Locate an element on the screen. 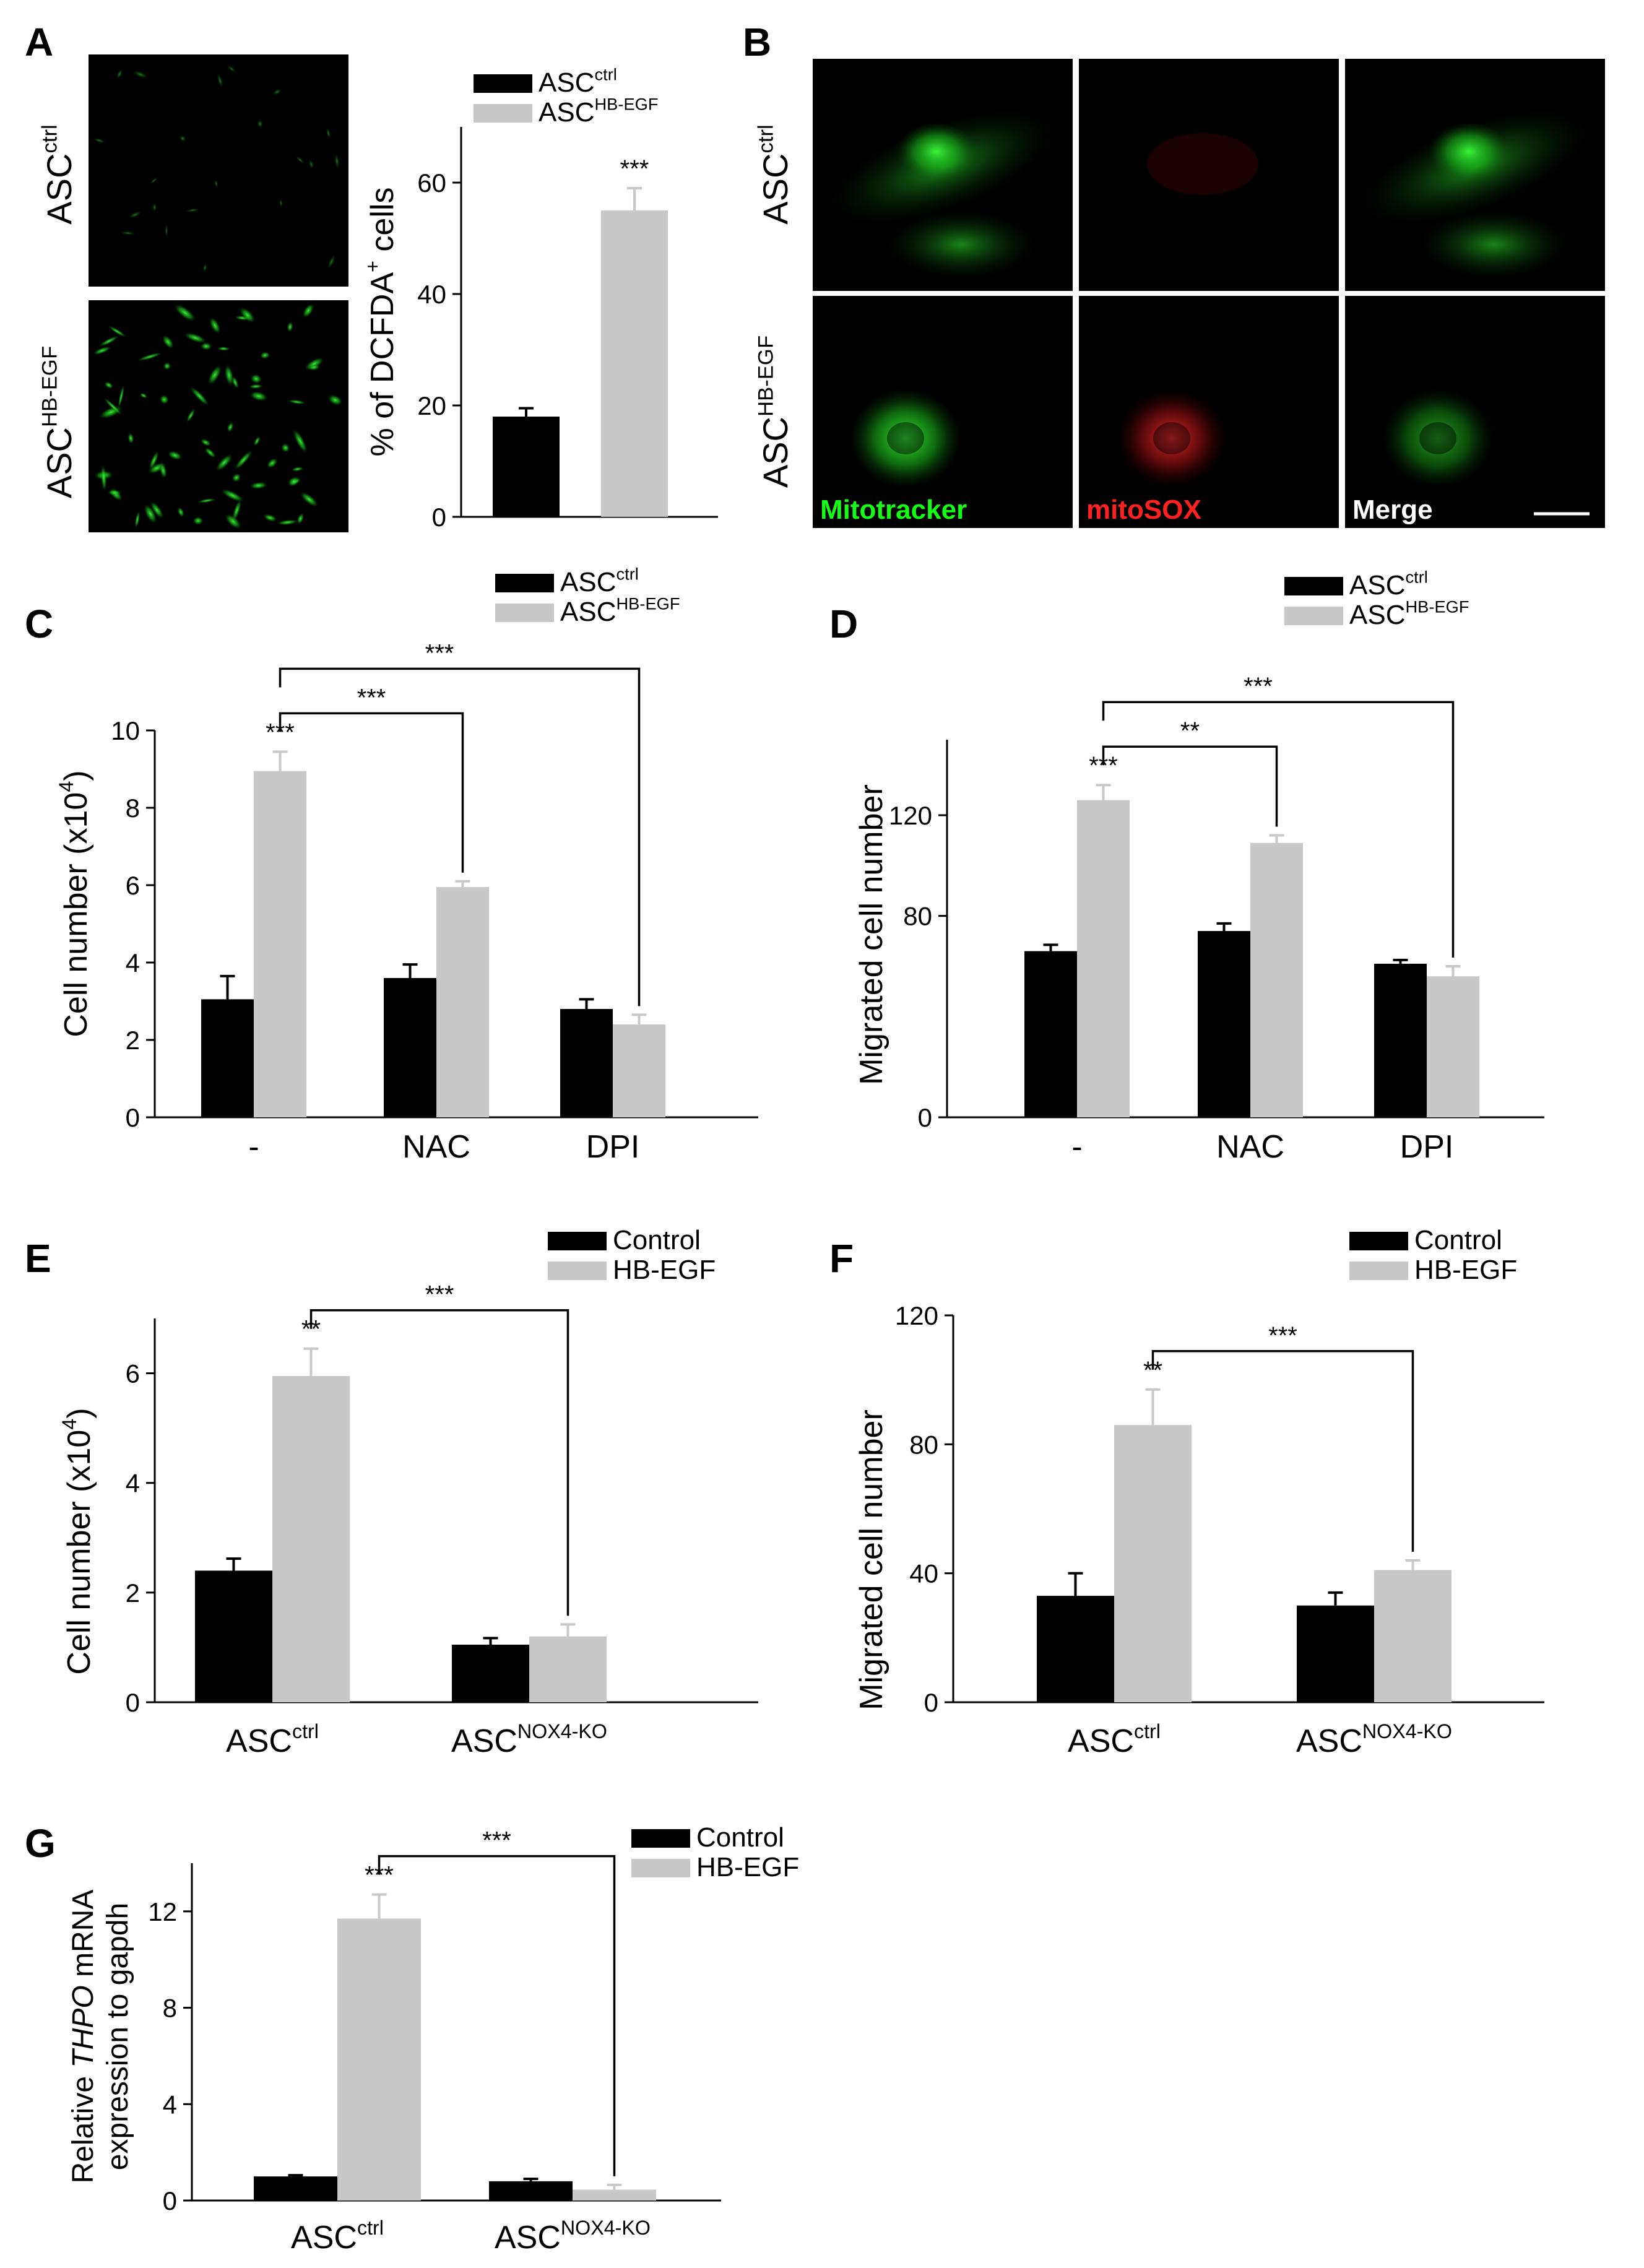 The height and width of the screenshot is (2268, 1644). chart-e-bracket-label: *** is located at coordinates (440, 1295).